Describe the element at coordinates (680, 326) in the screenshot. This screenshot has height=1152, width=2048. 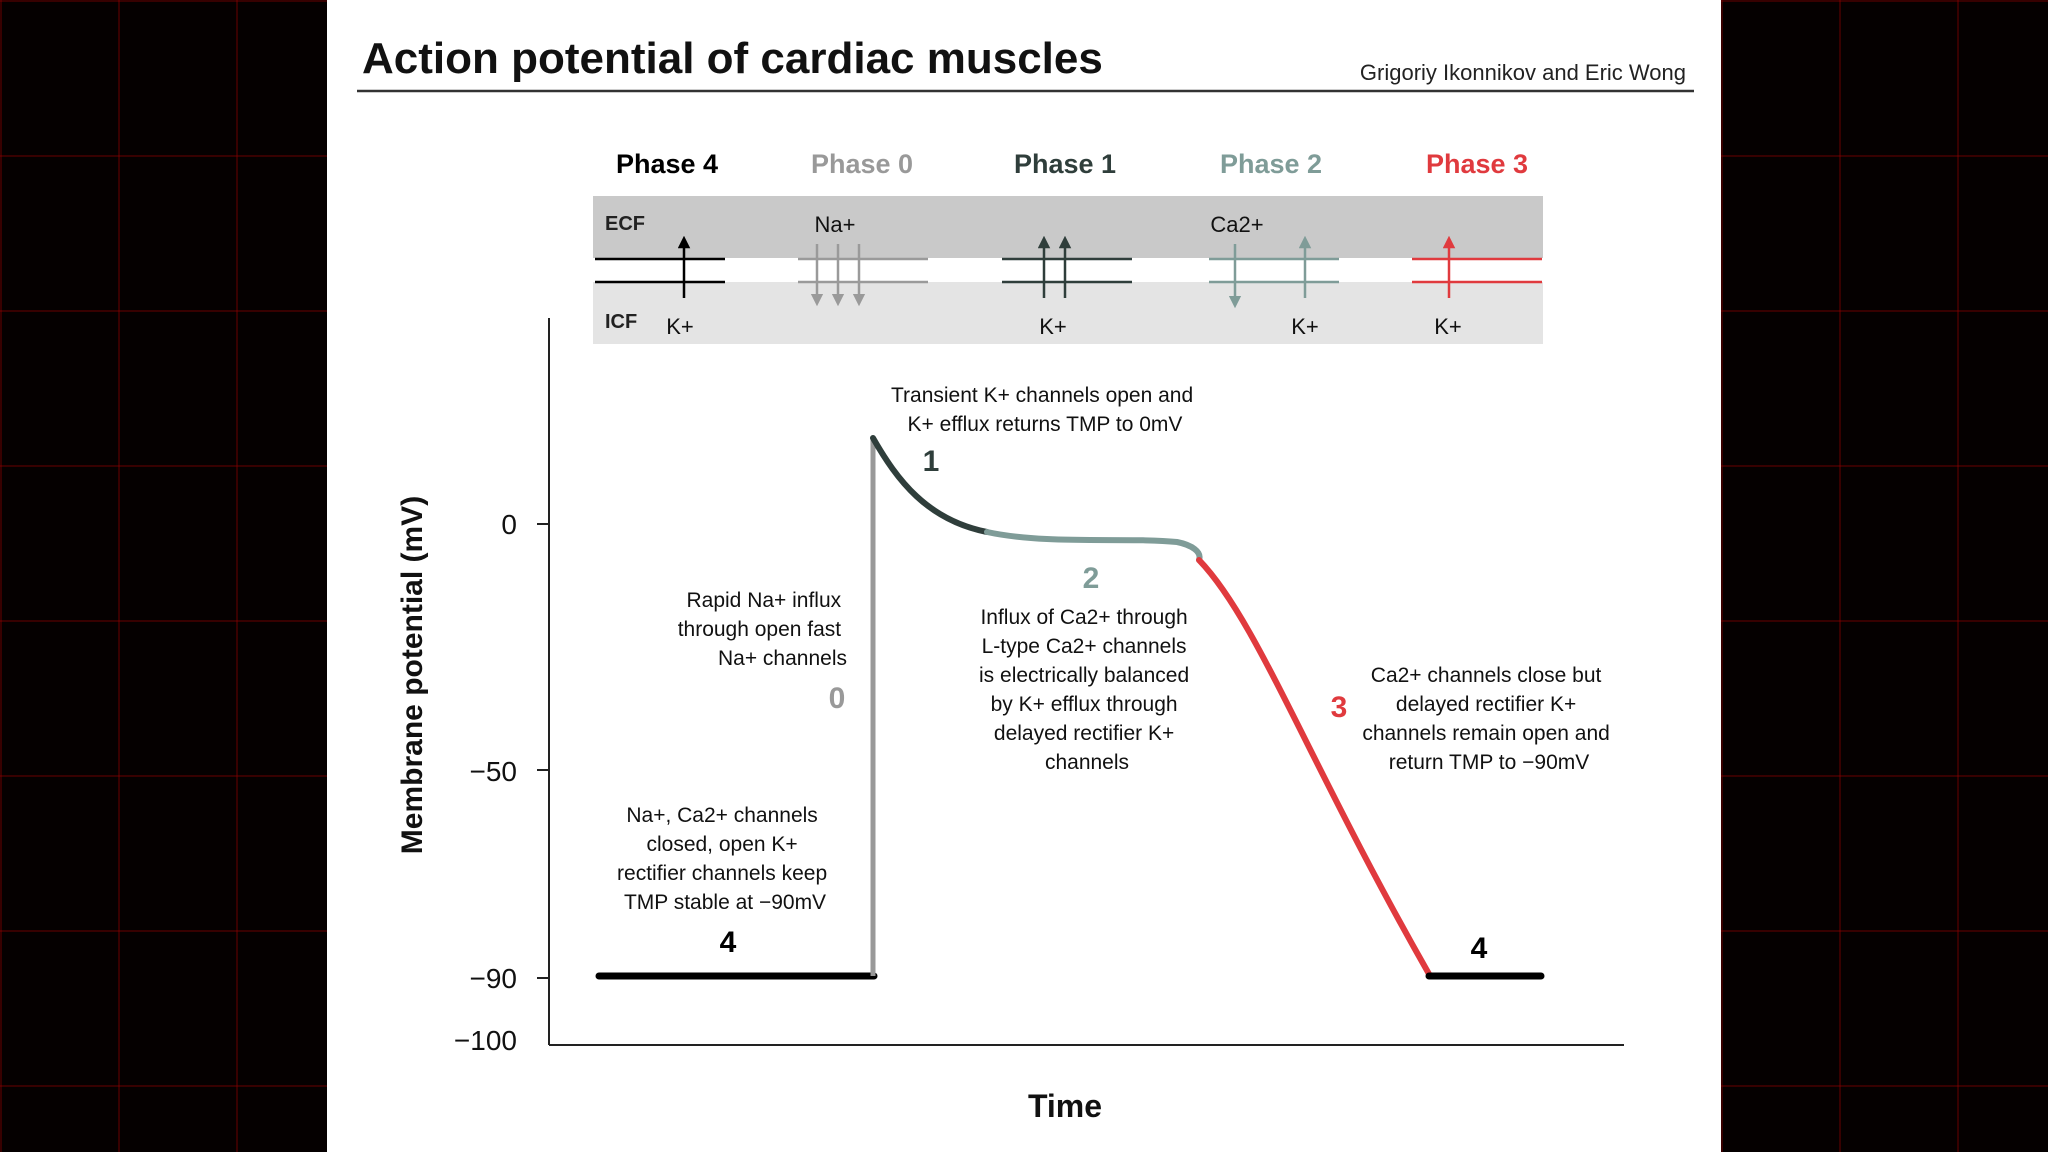
I see `phase-4-ion-bottom: K+` at that location.